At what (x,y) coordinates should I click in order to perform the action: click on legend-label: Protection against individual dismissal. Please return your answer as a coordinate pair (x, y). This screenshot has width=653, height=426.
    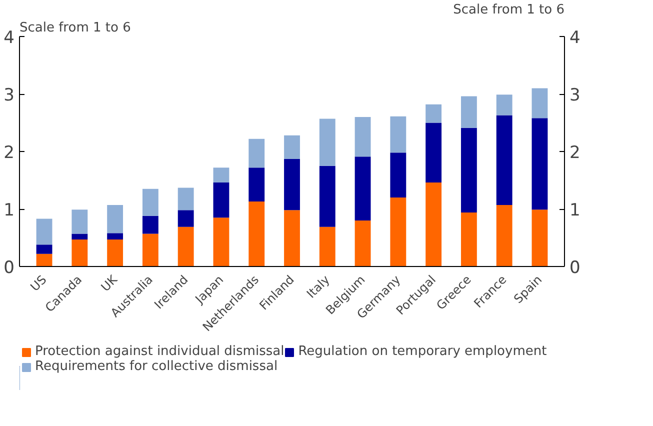
    Looking at the image, I should click on (159, 351).